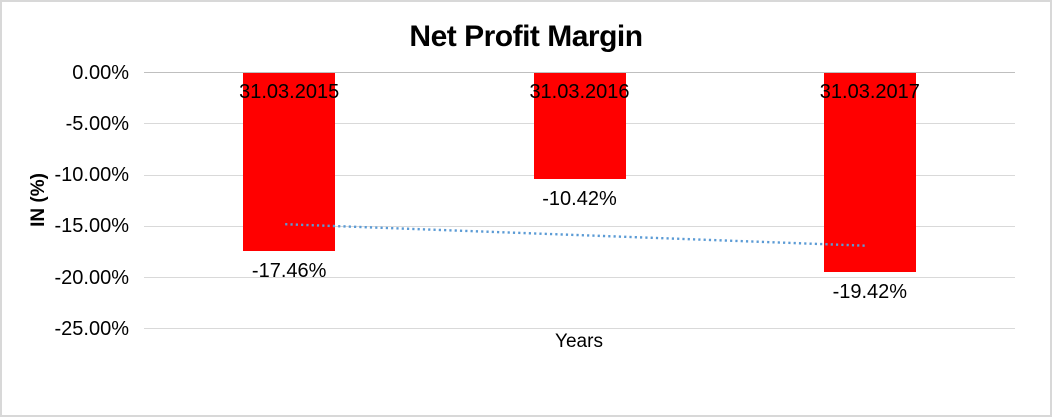 The height and width of the screenshot is (417, 1052). Describe the element at coordinates (579, 341) in the screenshot. I see `x-axis-title: Years` at that location.